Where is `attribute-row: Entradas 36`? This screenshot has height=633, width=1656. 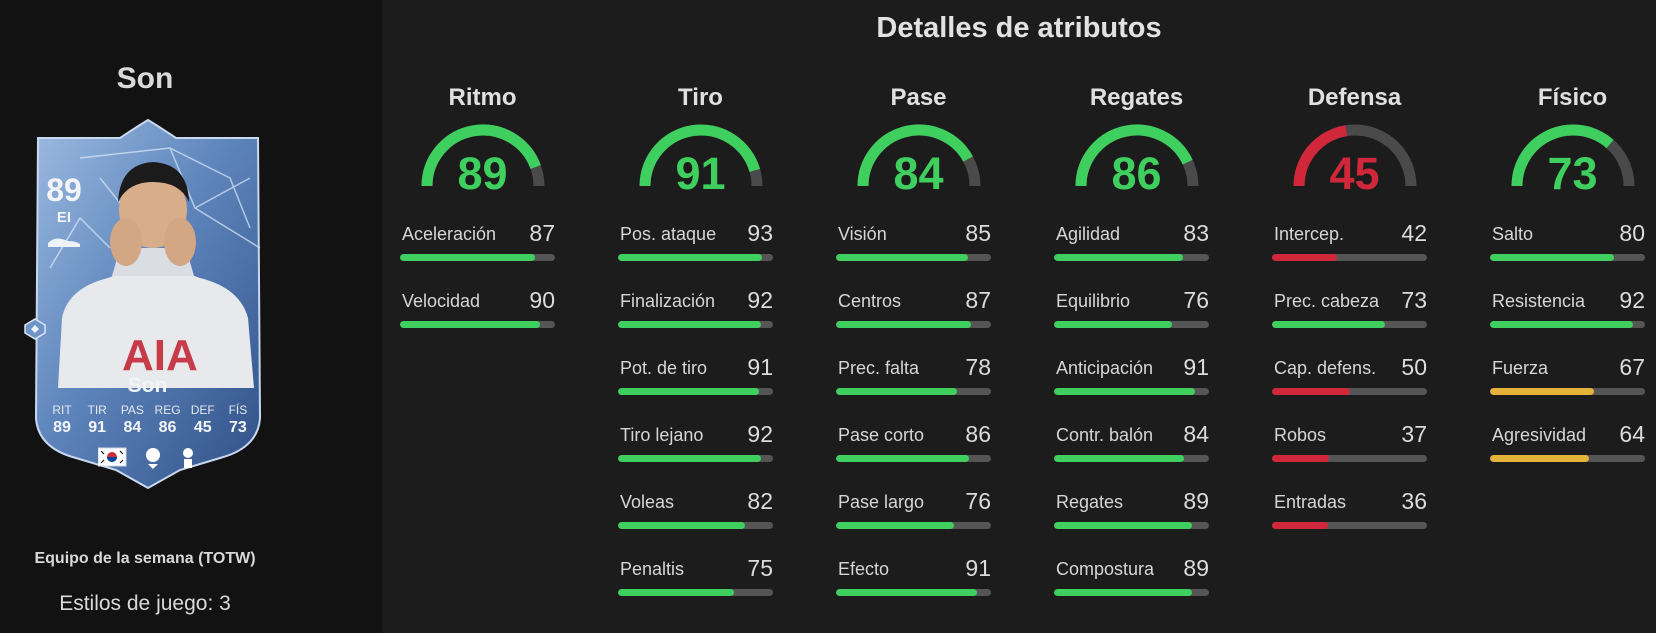 attribute-row: Entradas 36 is located at coordinates (1349, 515).